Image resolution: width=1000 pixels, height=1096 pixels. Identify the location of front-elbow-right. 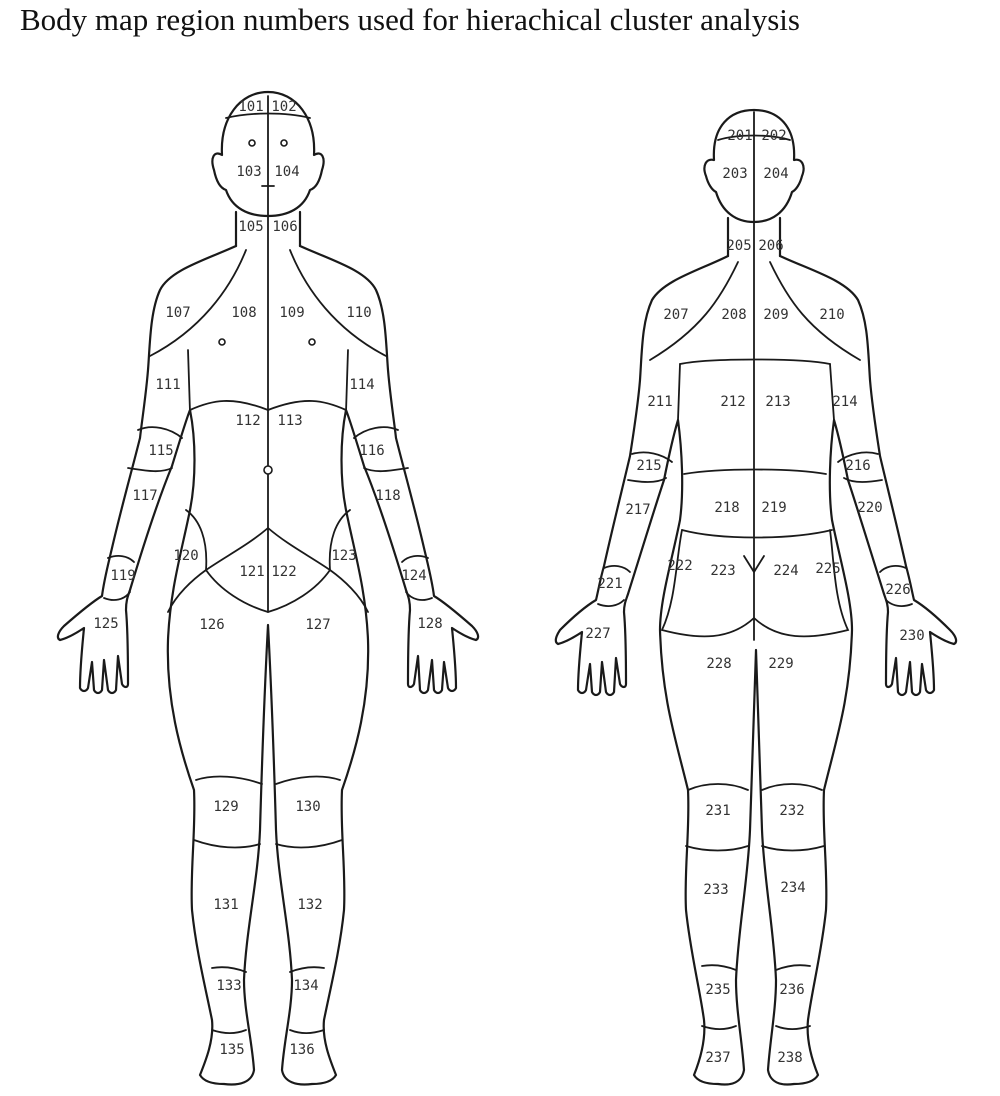
(381, 449).